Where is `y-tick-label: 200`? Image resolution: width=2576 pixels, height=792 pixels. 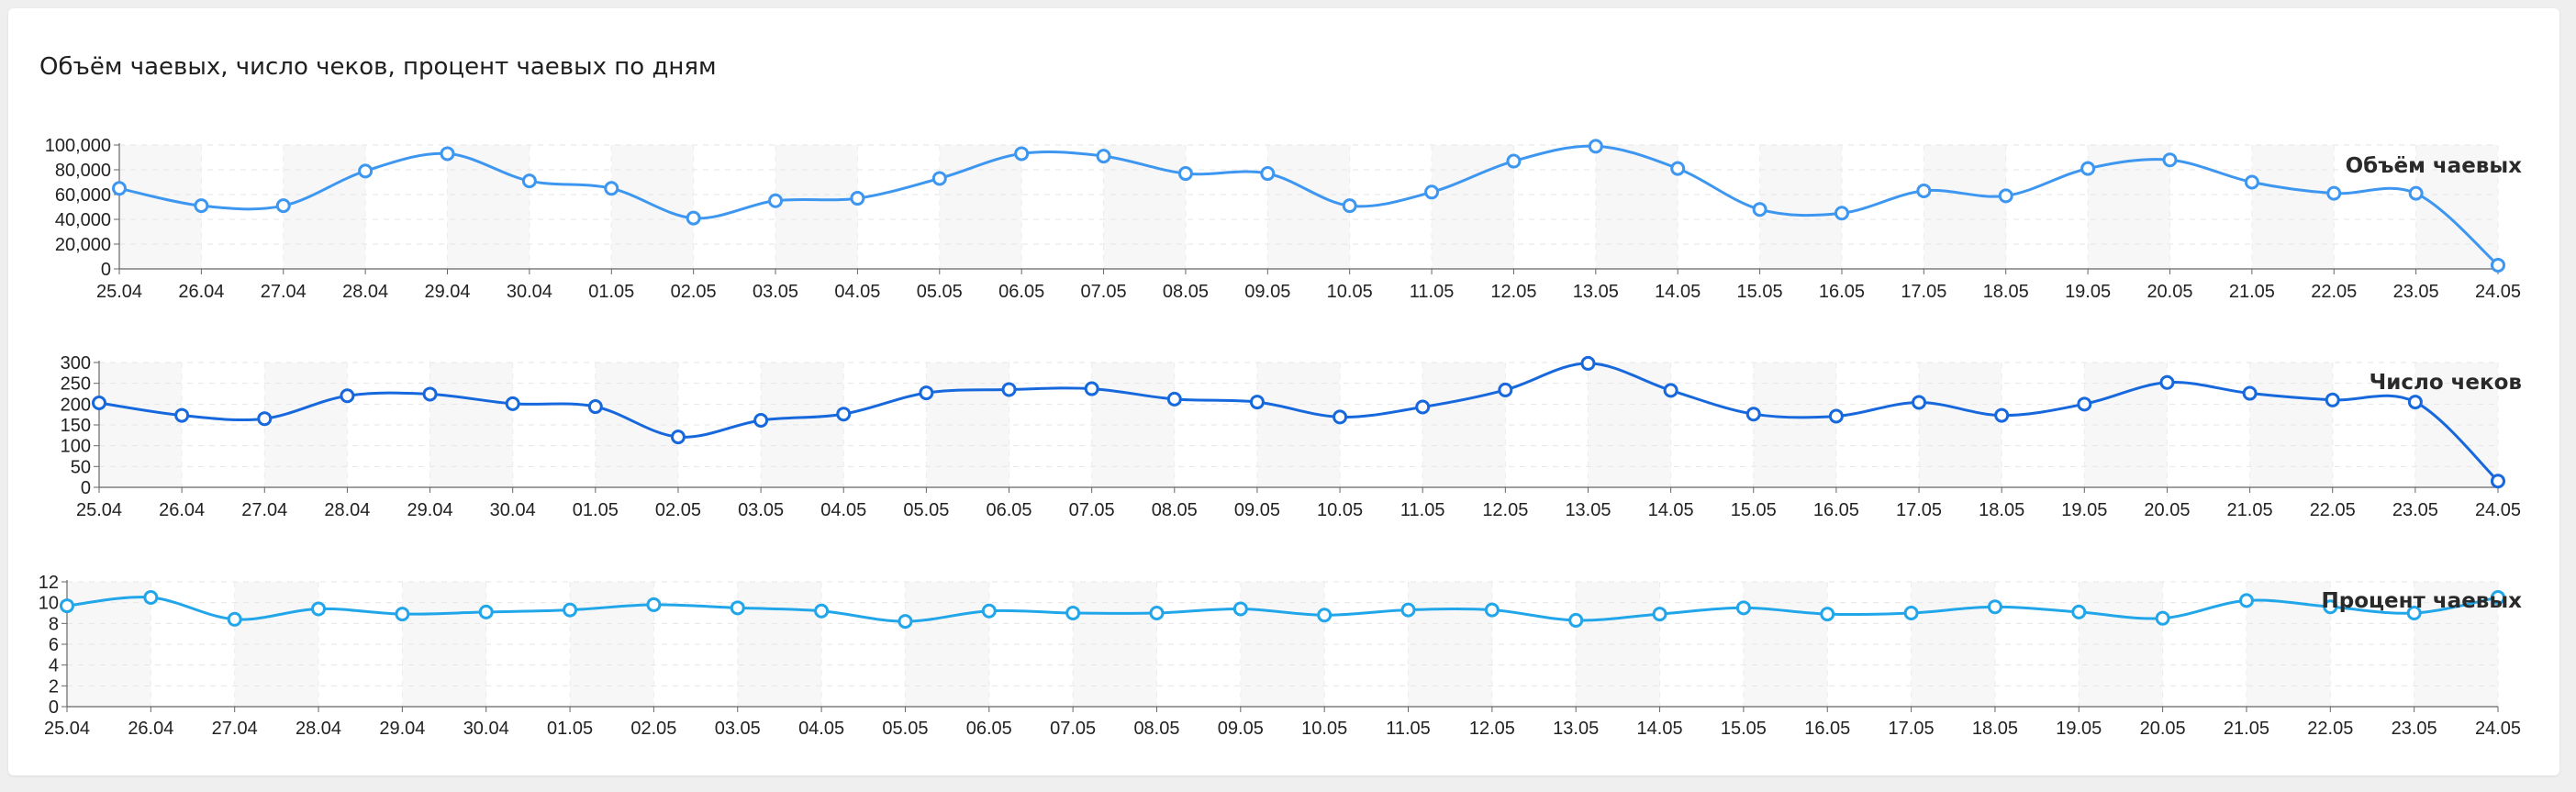
y-tick-label: 200 is located at coordinates (76, 405).